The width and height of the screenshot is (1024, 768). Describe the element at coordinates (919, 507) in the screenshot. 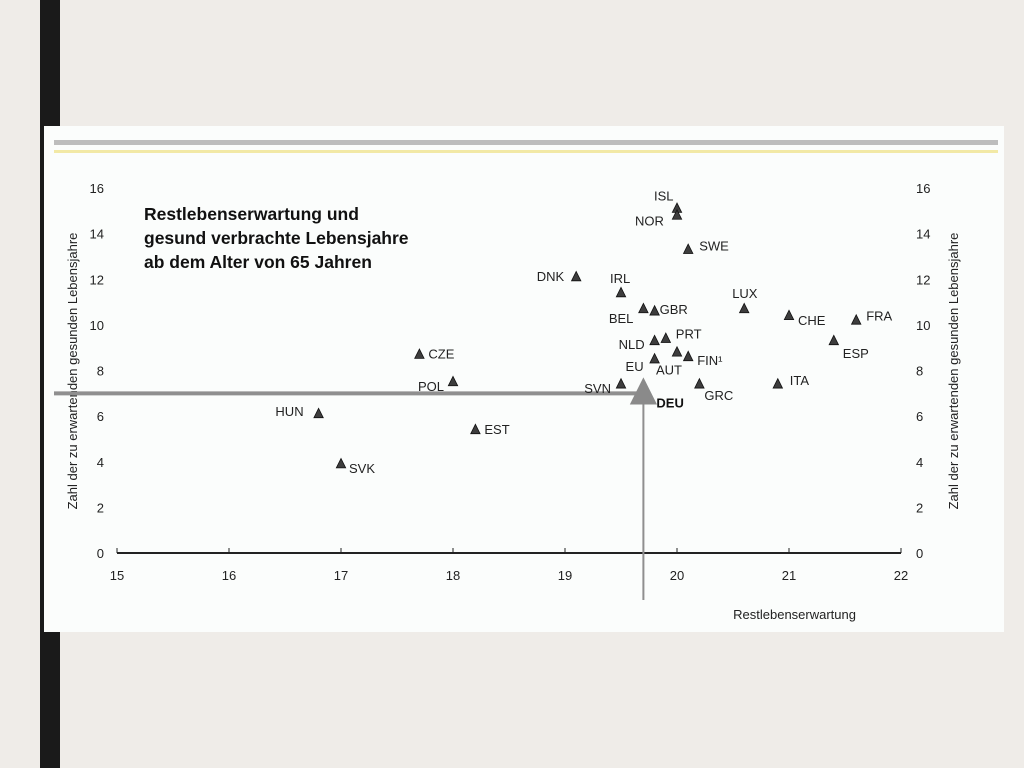

I see `y-tick-label-right: 2` at that location.